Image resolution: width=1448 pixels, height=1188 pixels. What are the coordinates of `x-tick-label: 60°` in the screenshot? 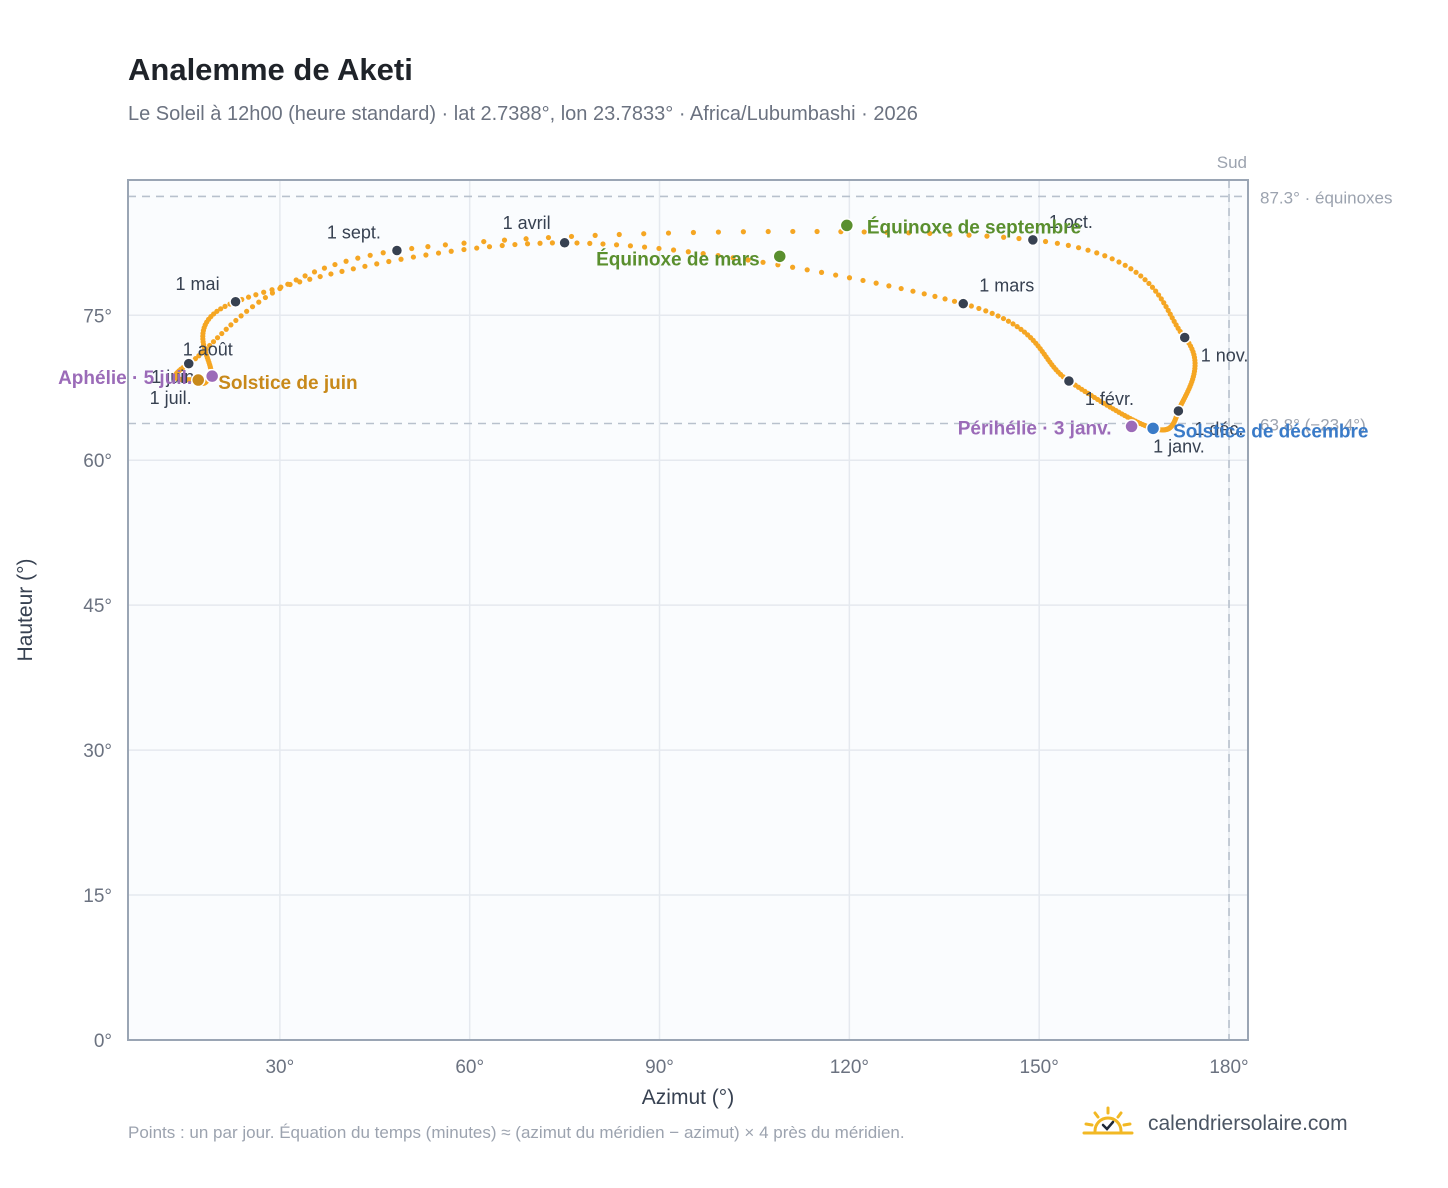 It's located at (469, 1067).